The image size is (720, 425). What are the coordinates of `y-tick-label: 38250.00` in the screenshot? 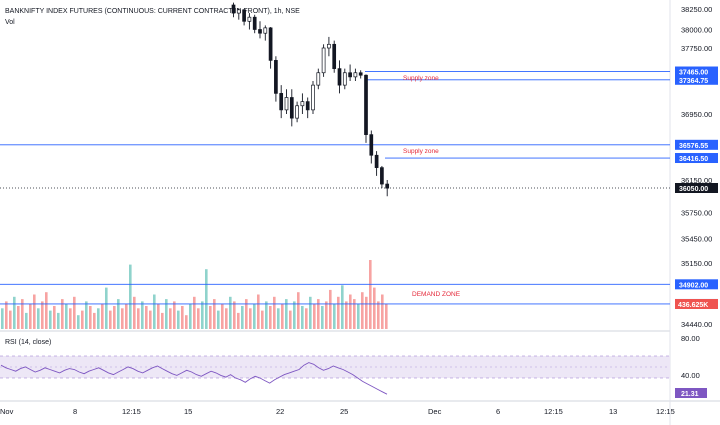 It's located at (696, 9).